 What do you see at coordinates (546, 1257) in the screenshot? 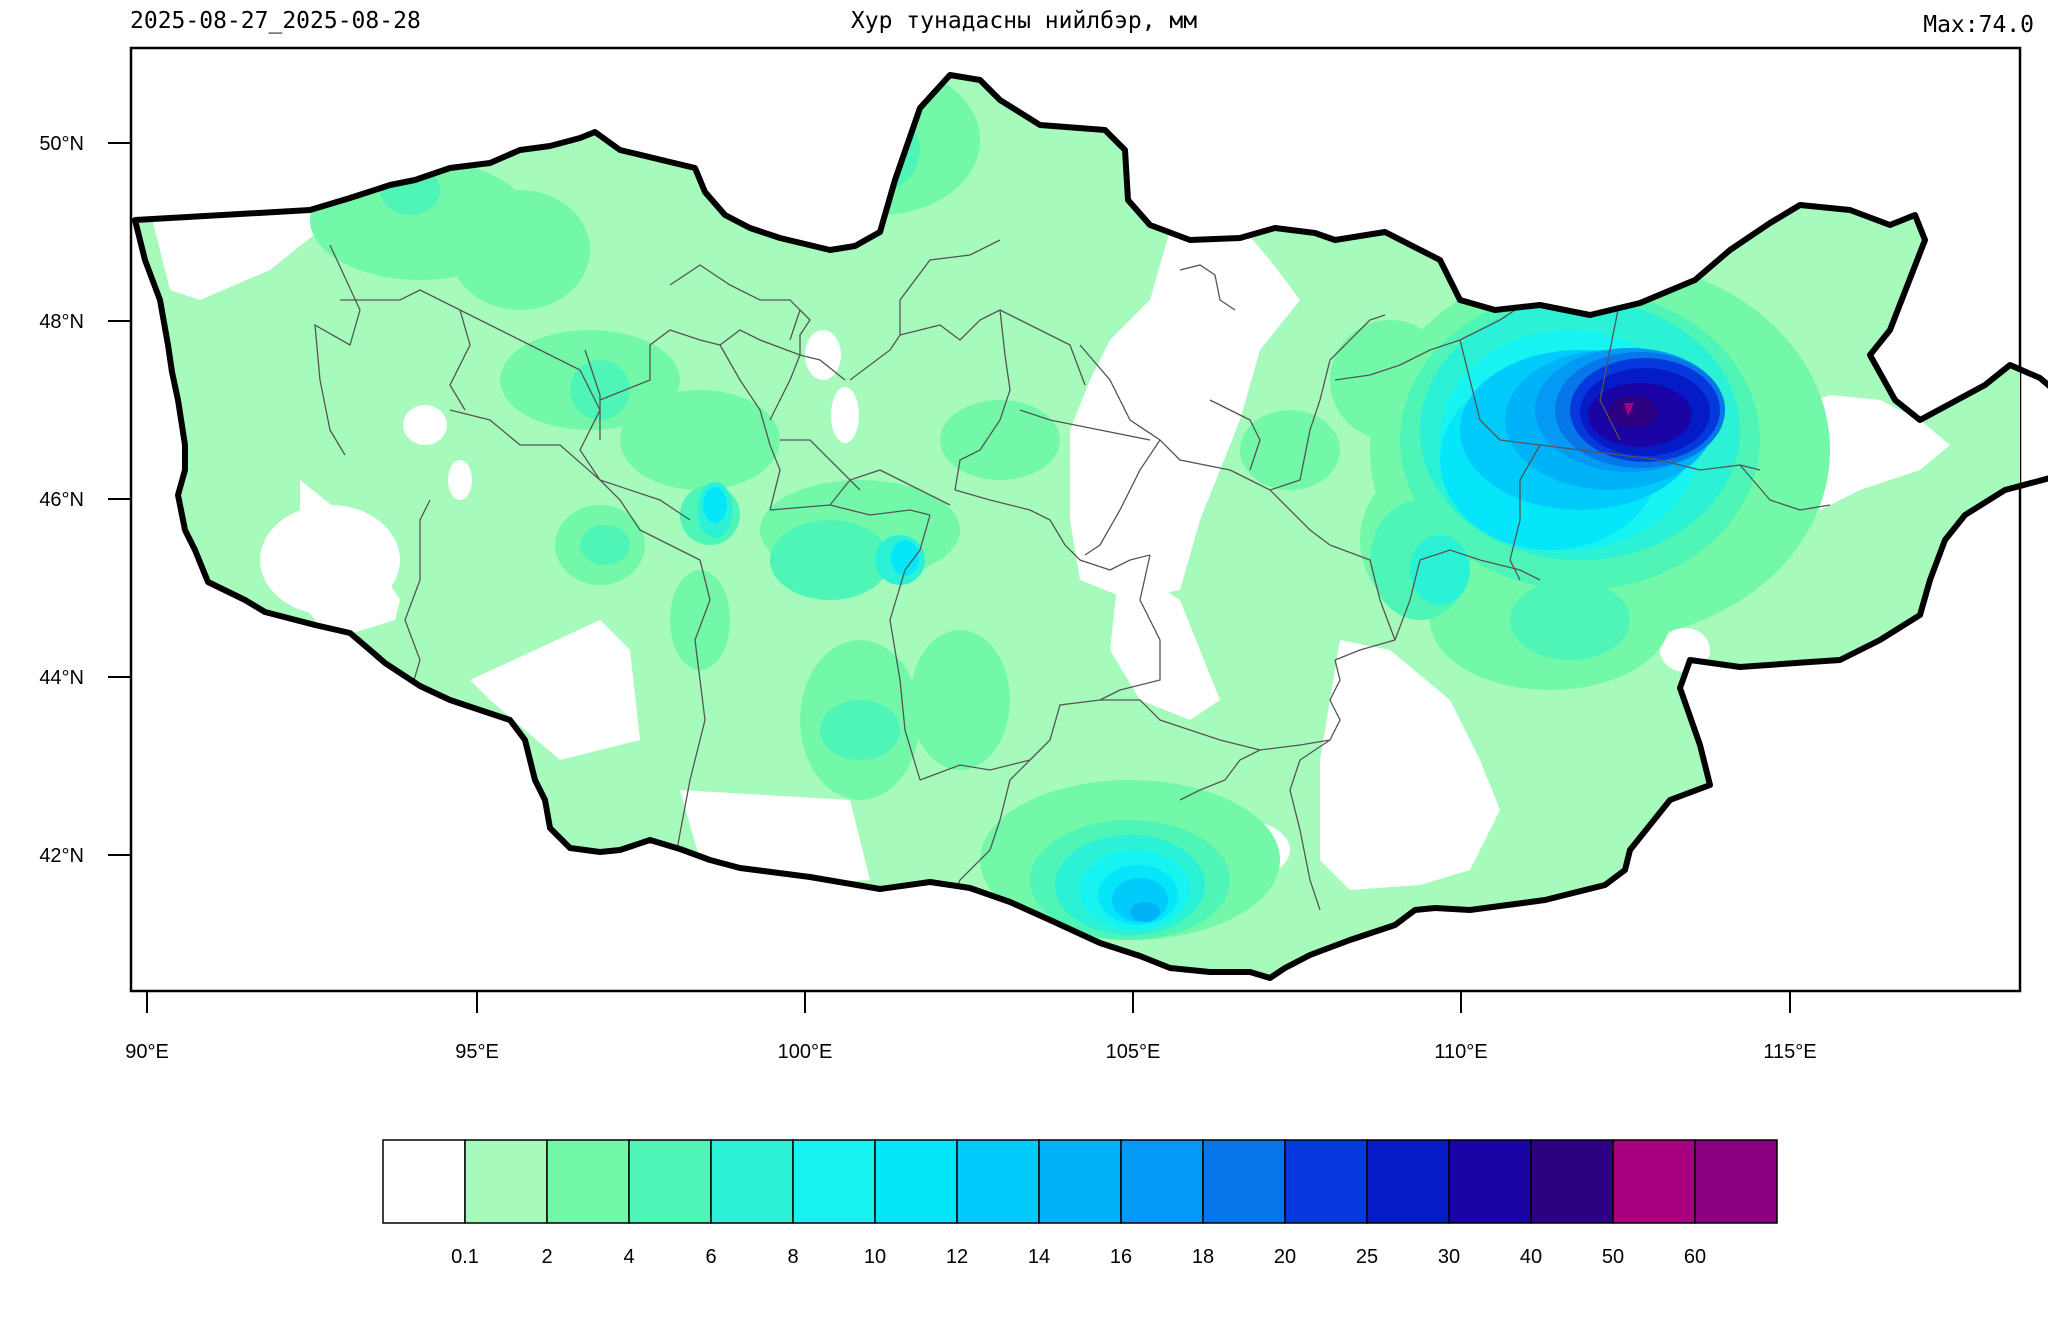
I see `legend-label: 2` at bounding box center [546, 1257].